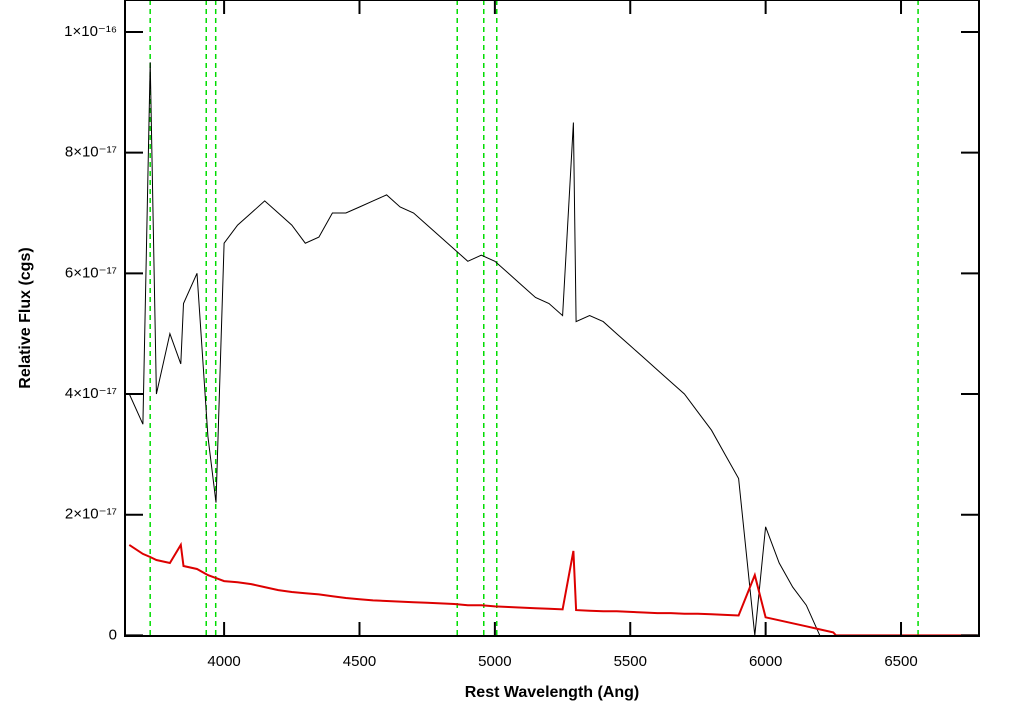 The height and width of the screenshot is (706, 1020). I want to click on x-tick-label: 6500, so click(900, 661).